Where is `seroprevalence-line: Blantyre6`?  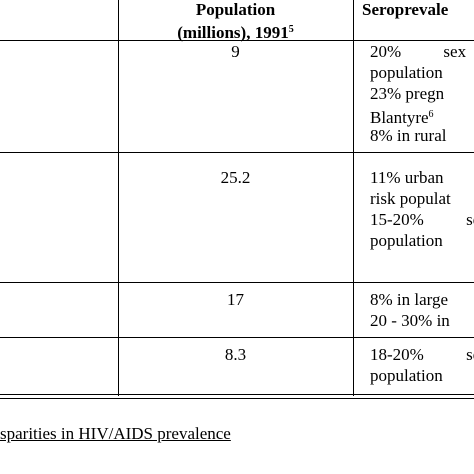
seroprevalence-line: Blantyre6 is located at coordinates (402, 116).